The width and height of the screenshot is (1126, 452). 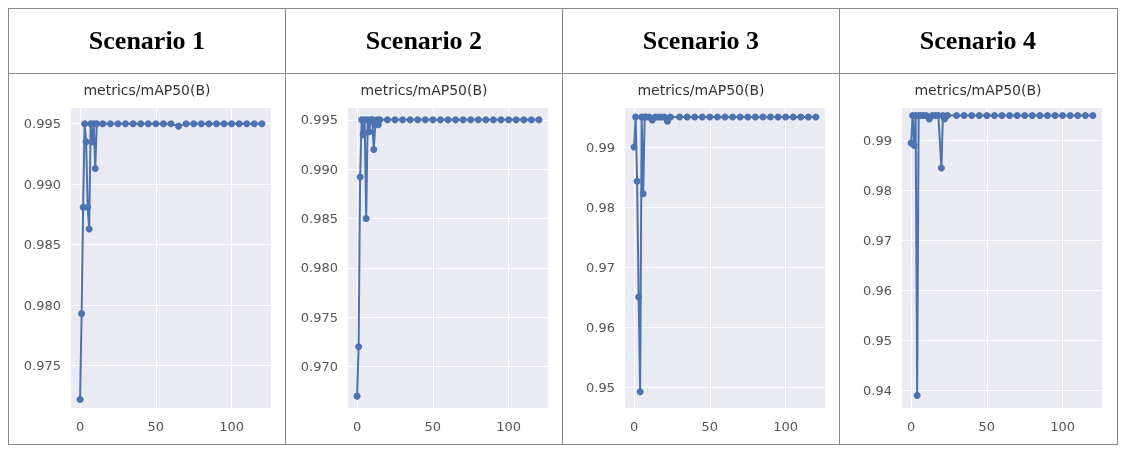 What do you see at coordinates (701, 41) in the screenshot?
I see `chart-title: Scenario 3` at bounding box center [701, 41].